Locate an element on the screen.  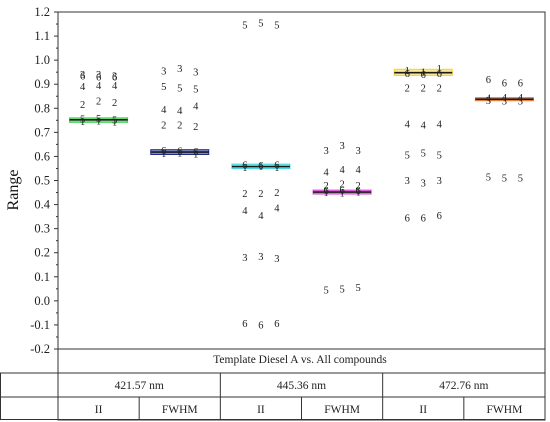
y-tick-label: -0.1 is located at coordinates (40, 325).